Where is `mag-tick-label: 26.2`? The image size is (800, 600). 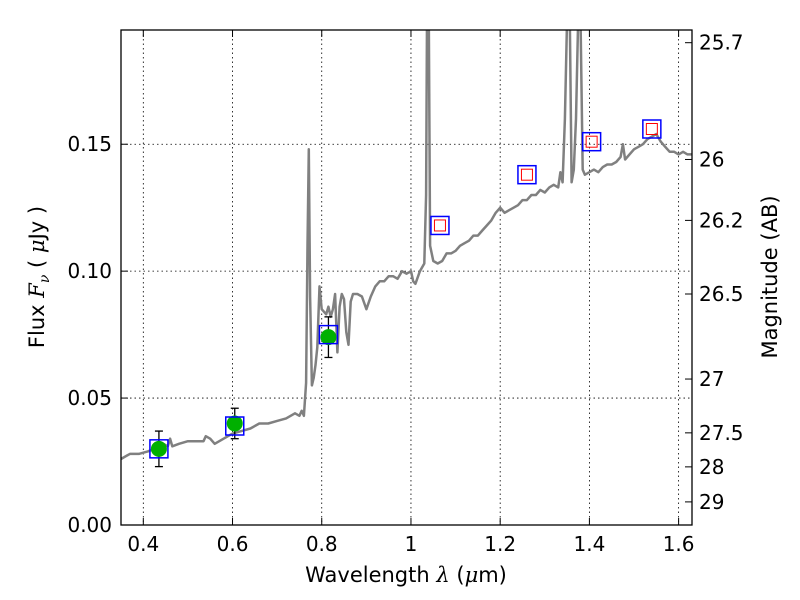
mag-tick-label: 26.2 is located at coordinates (721, 220).